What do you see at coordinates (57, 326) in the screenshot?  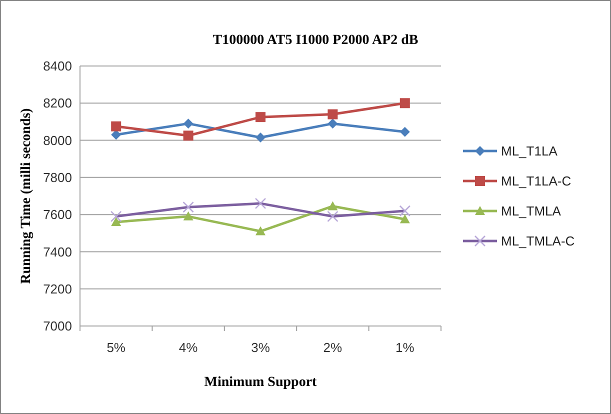 I see `y-tick-label: 7000` at bounding box center [57, 326].